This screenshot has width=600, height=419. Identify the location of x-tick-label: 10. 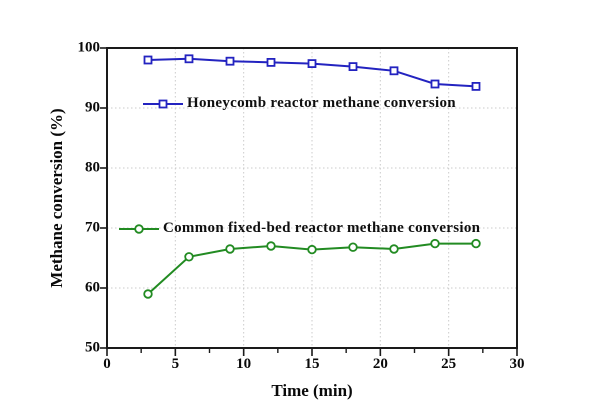
(244, 364).